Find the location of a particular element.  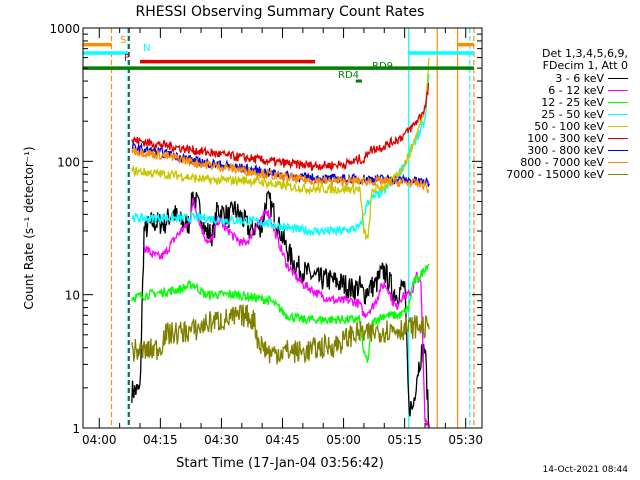

x-tick-label-1: 04:15 is located at coordinates (160, 440).